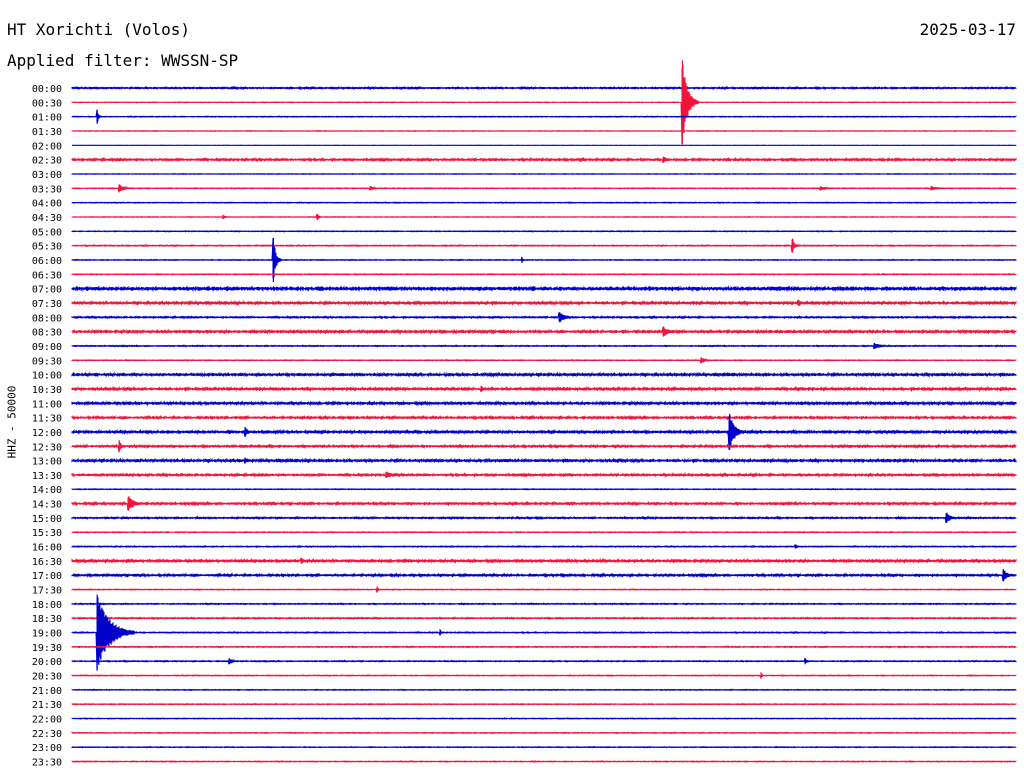  Describe the element at coordinates (47, 103) in the screenshot. I see `row-time-label: 00:30` at that location.